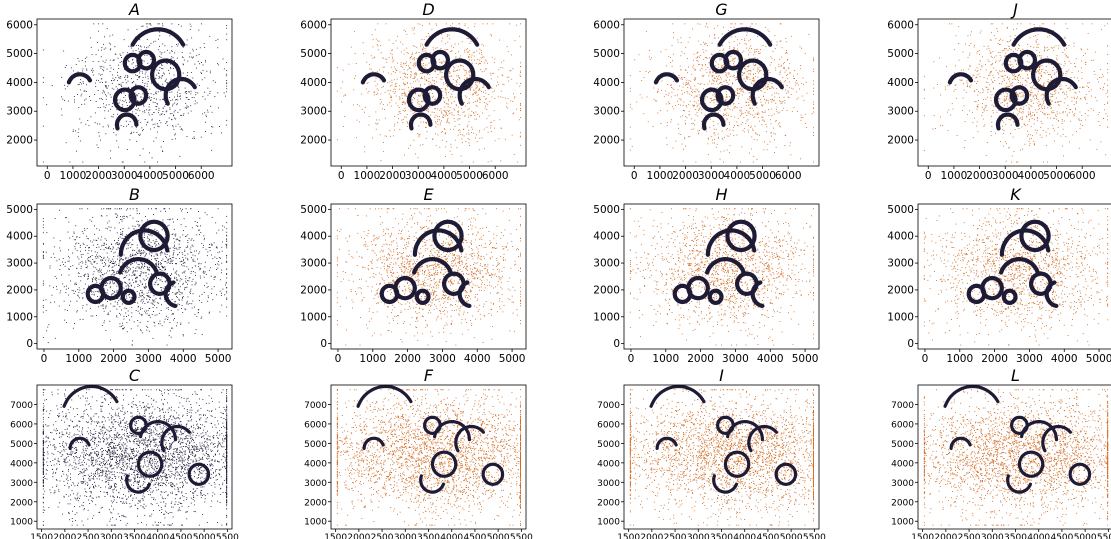 Image resolution: width=1111 pixels, height=539 pixels. What do you see at coordinates (47, 176) in the screenshot?
I see `x-tick-label: 0` at bounding box center [47, 176].